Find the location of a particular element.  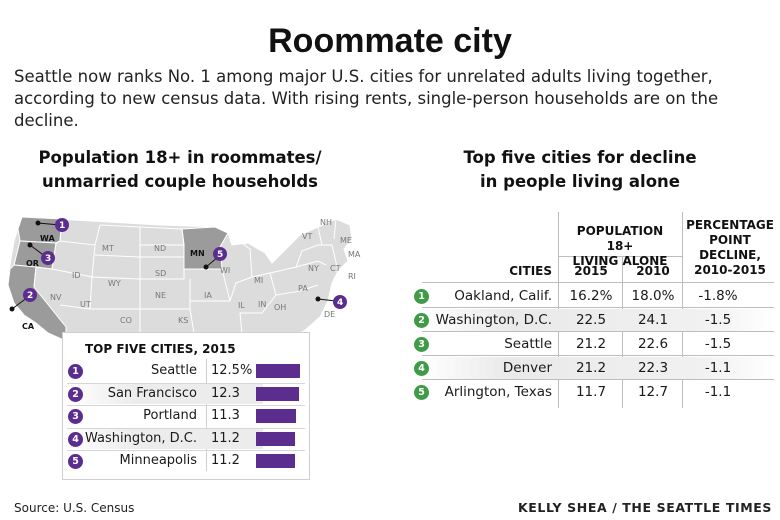

top5-row: 3 Portland 11.3 is located at coordinates (186, 416).